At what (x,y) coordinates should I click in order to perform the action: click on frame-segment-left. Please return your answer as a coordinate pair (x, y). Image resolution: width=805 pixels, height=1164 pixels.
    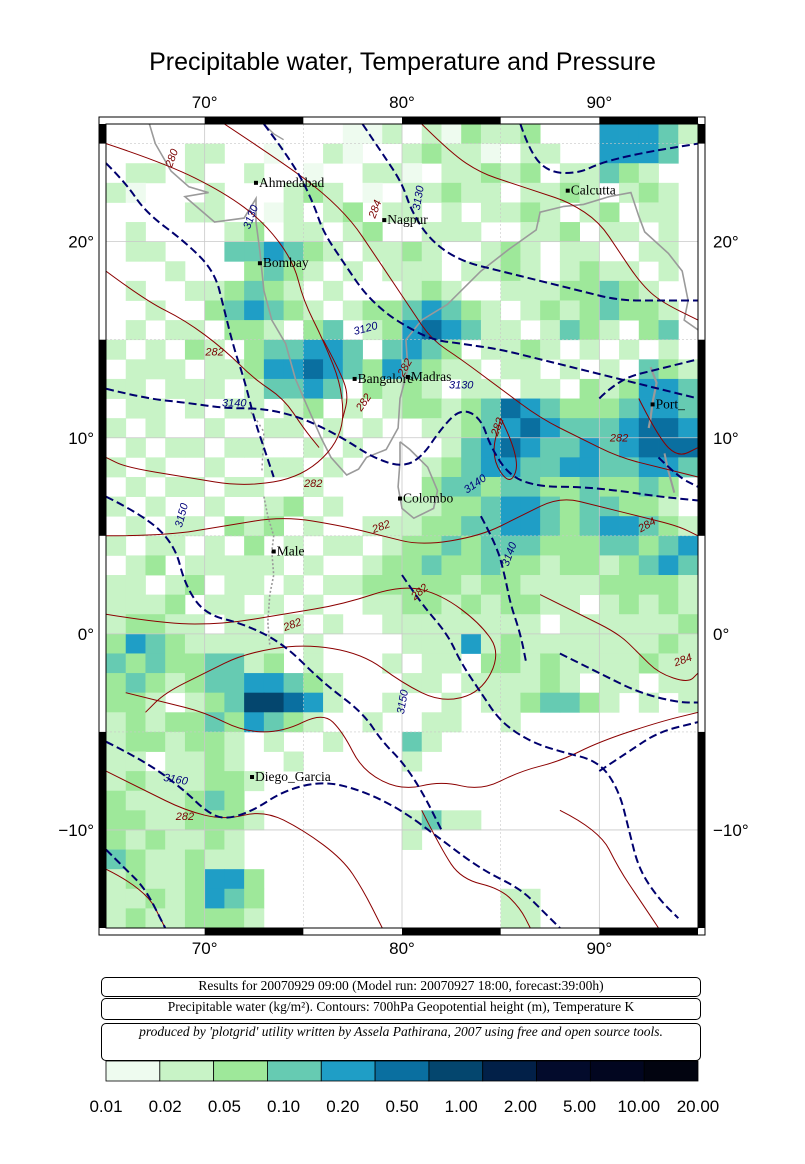
    Looking at the image, I should click on (102, 437).